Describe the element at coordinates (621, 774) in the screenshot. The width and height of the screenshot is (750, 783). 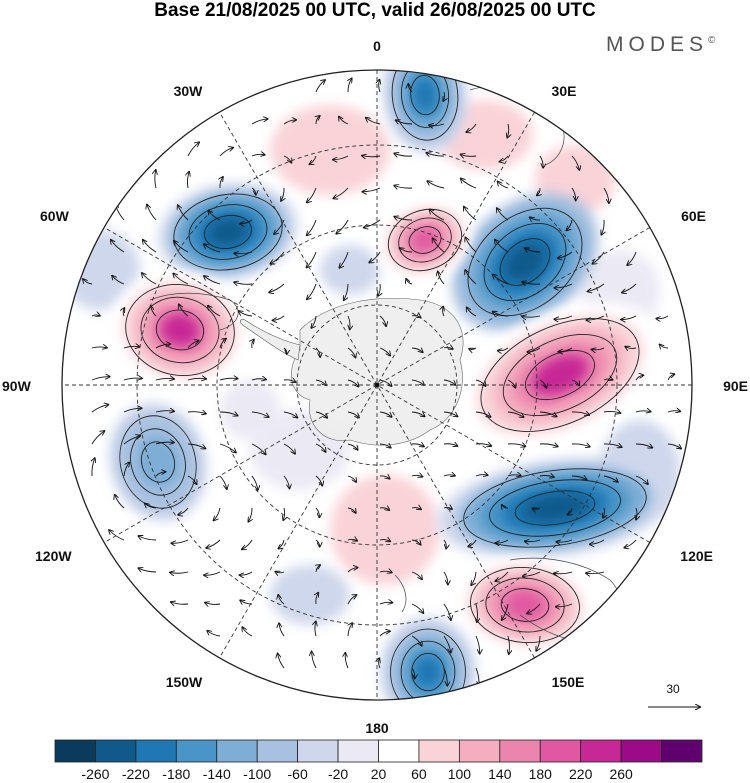
I see `colorbar-tick-label: 260` at that location.